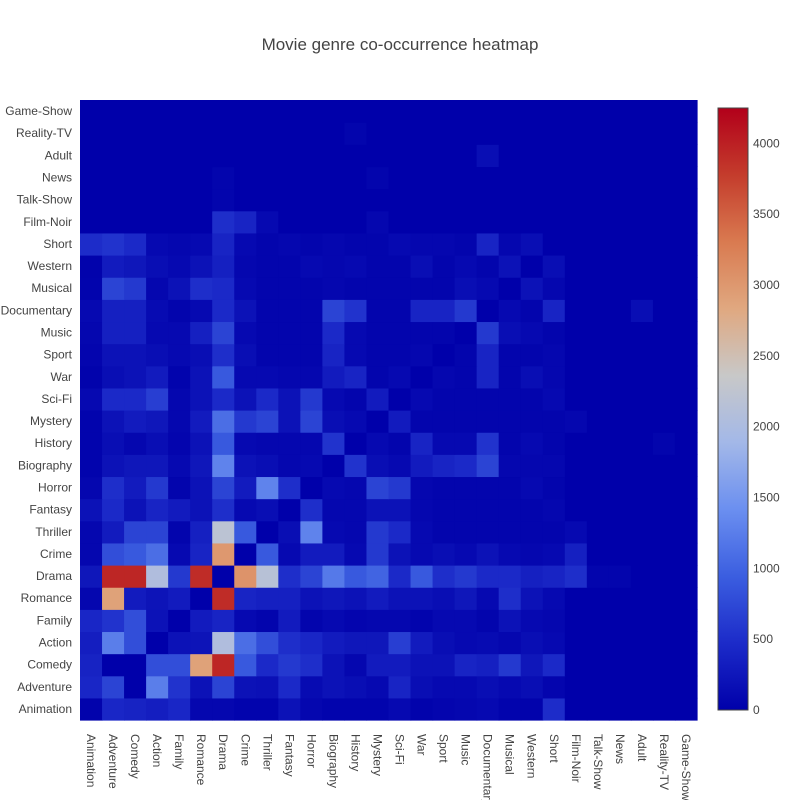 Image resolution: width=800 pixels, height=800 pixels. What do you see at coordinates (766, 143) in the screenshot?
I see `colorbar-tick-label: 4000` at bounding box center [766, 143].